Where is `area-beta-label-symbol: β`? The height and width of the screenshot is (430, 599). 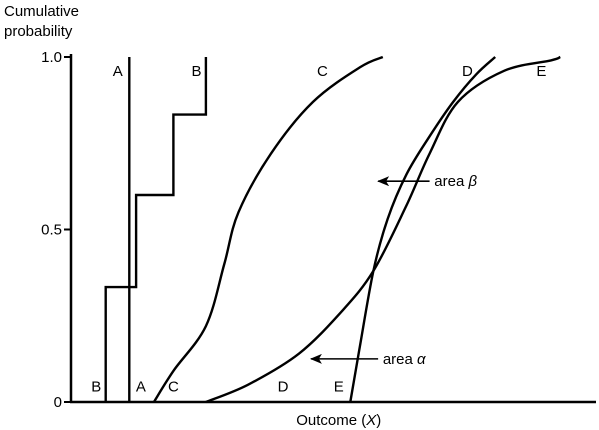
area-beta-label-symbol: β is located at coordinates (473, 181).